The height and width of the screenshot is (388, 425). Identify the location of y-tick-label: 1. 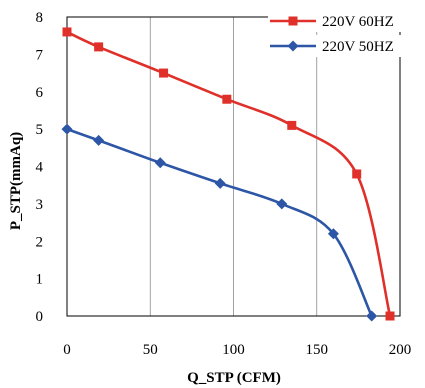
(40, 280).